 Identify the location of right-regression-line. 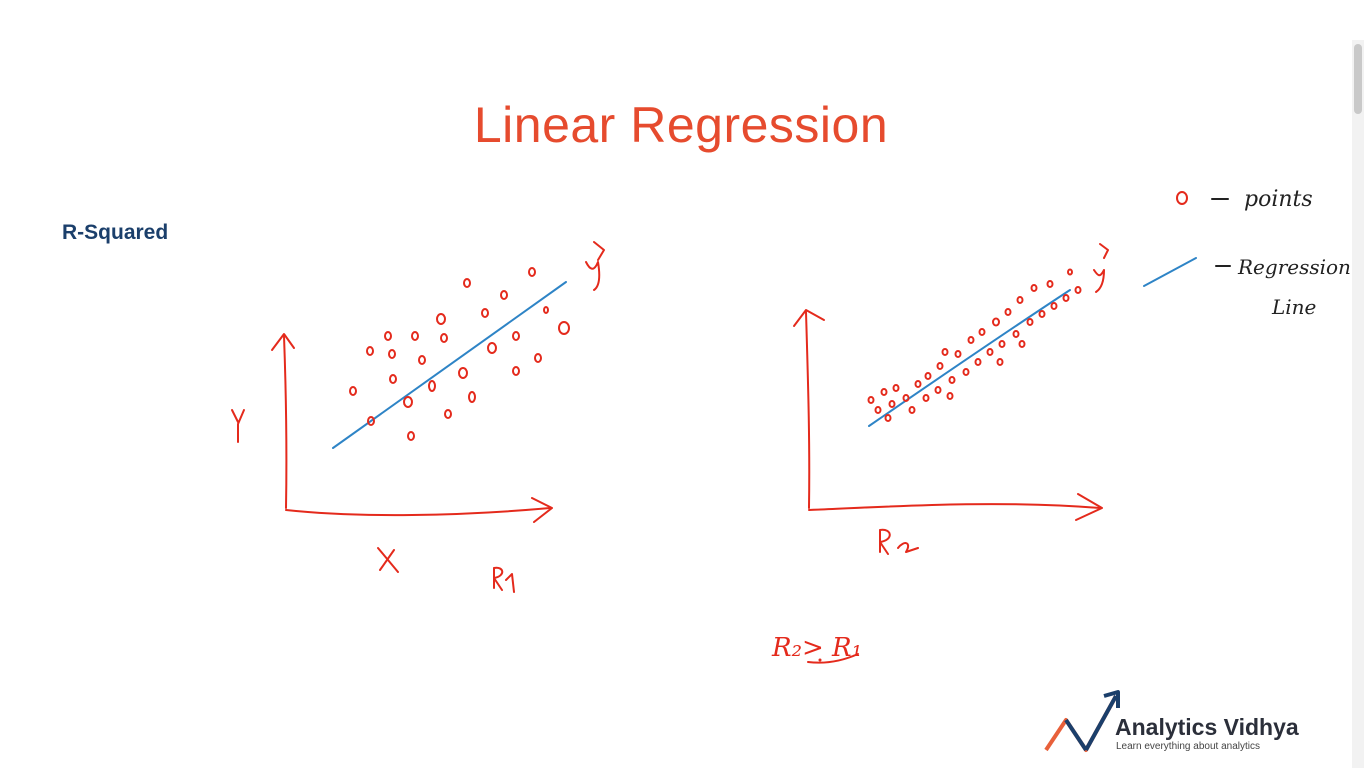
(969, 358).